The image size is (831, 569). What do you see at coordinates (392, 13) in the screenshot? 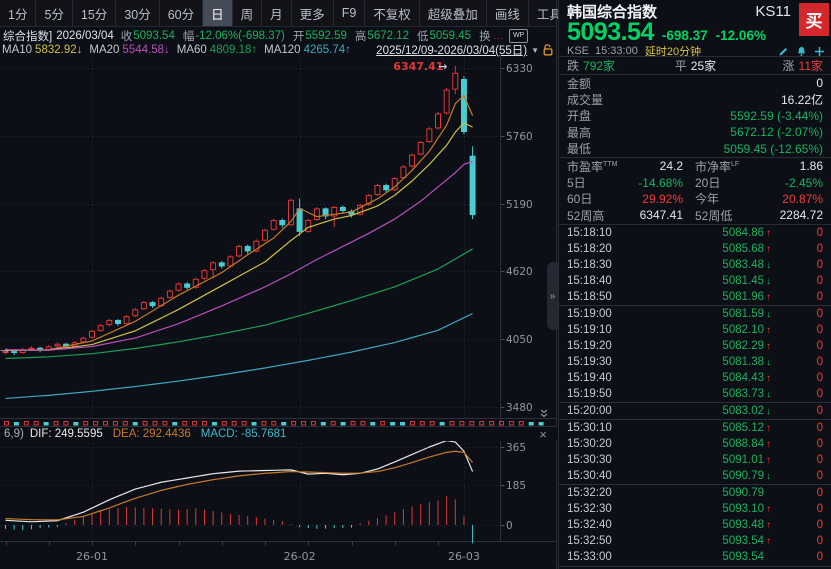
I see `toolbar-button-不复权: 不复权` at bounding box center [392, 13].